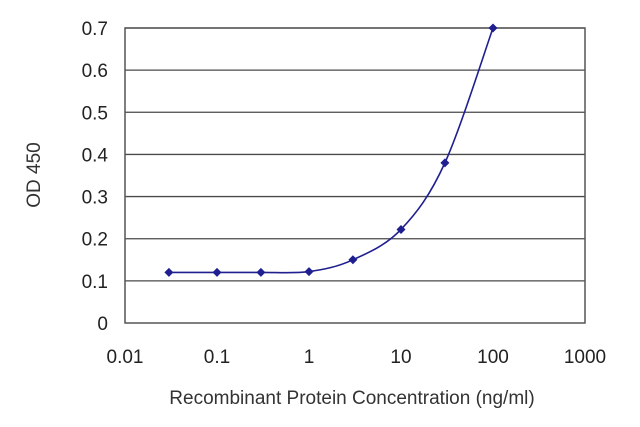 Image resolution: width=640 pixels, height=427 pixels. I want to click on x-tick-label: 1000, so click(585, 357).